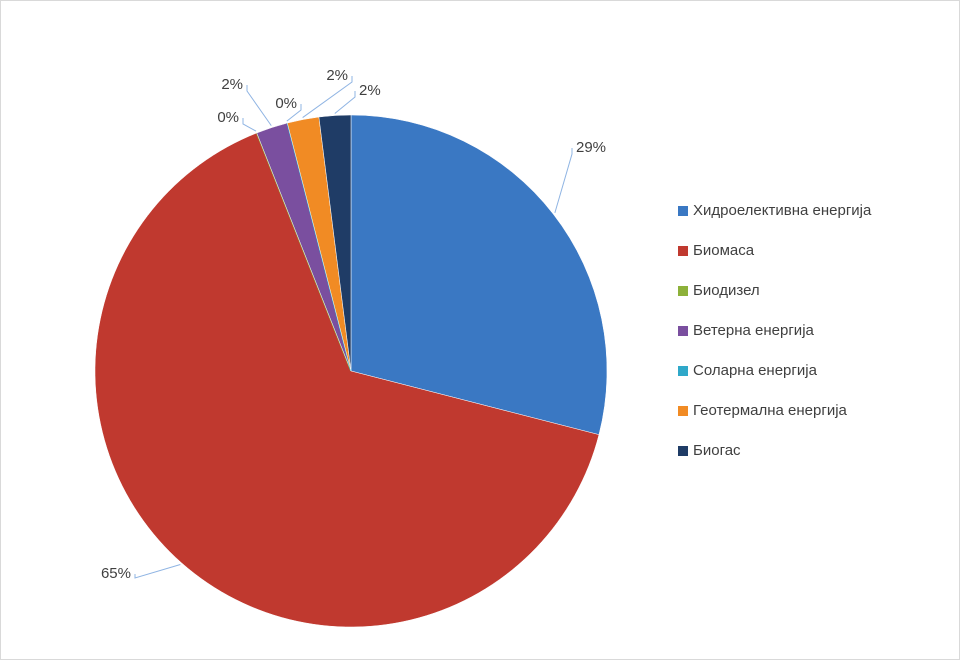  Describe the element at coordinates (717, 450) in the screenshot. I see `legend-label: Биогас` at that location.